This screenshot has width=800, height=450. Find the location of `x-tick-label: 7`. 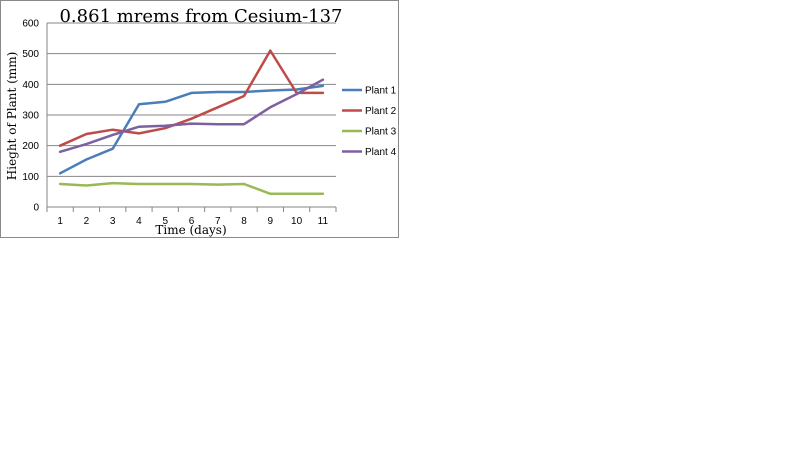

x-tick-label: 7 is located at coordinates (218, 221).